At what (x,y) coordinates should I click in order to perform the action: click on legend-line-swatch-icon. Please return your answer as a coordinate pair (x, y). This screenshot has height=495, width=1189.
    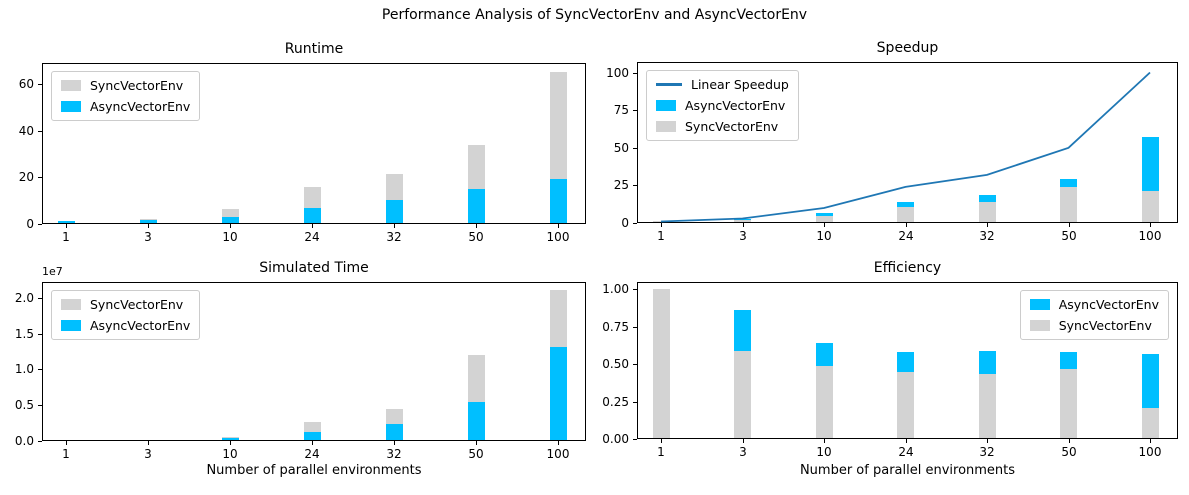
    Looking at the image, I should click on (669, 84).